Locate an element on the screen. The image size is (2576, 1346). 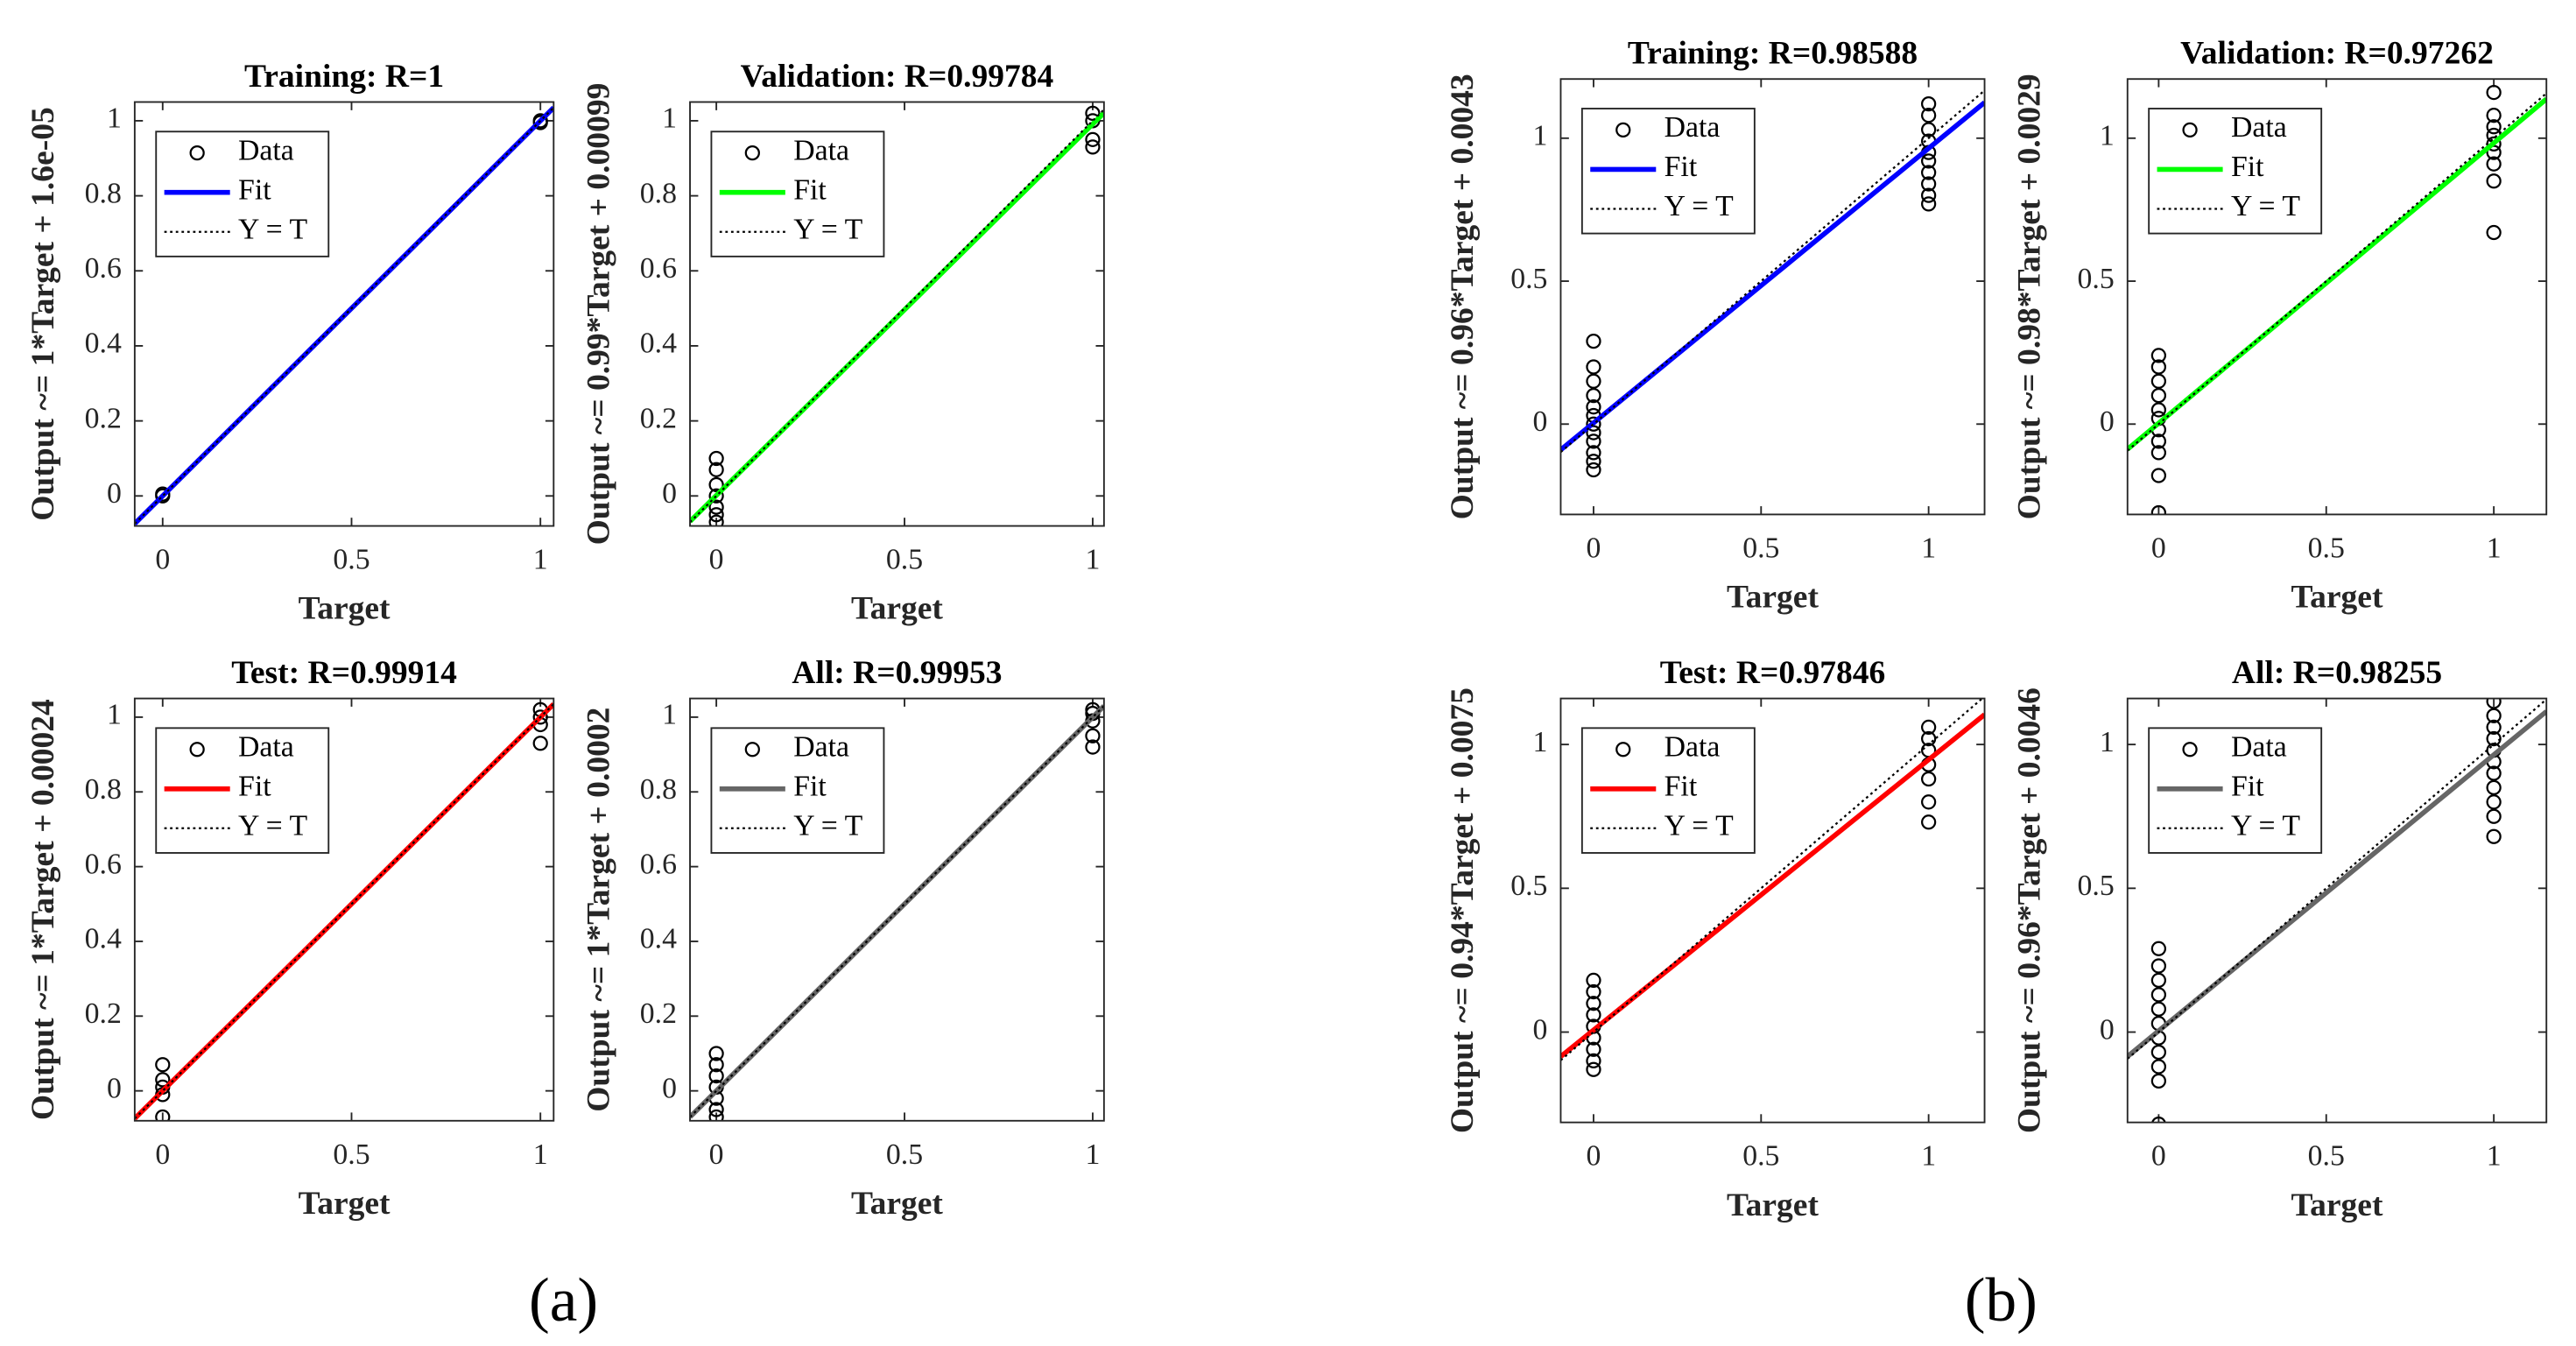
chart-title: All: R=0.98255 is located at coordinates (2337, 673).